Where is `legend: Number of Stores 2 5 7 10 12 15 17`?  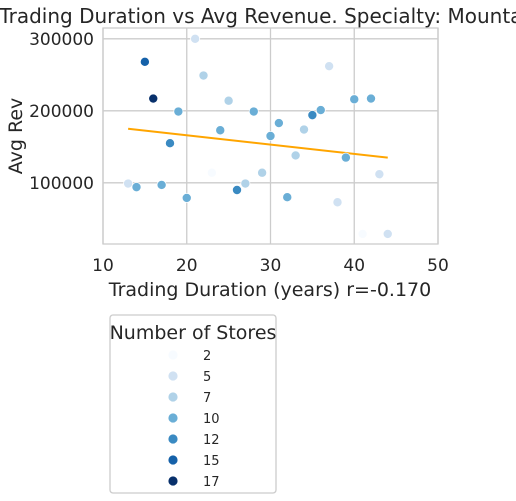 legend: Number of Stores 2 5 7 10 12 15 17 is located at coordinates (193, 404).